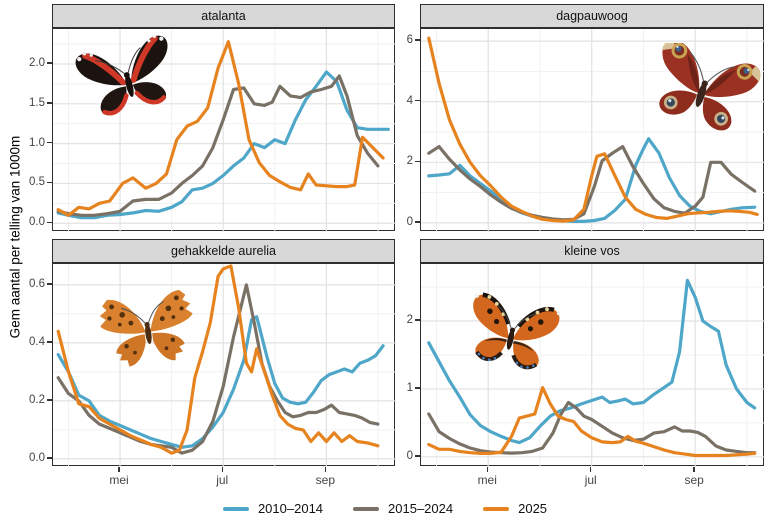  Describe the element at coordinates (409, 387) in the screenshot. I see `y-tick-label: 1` at that location.